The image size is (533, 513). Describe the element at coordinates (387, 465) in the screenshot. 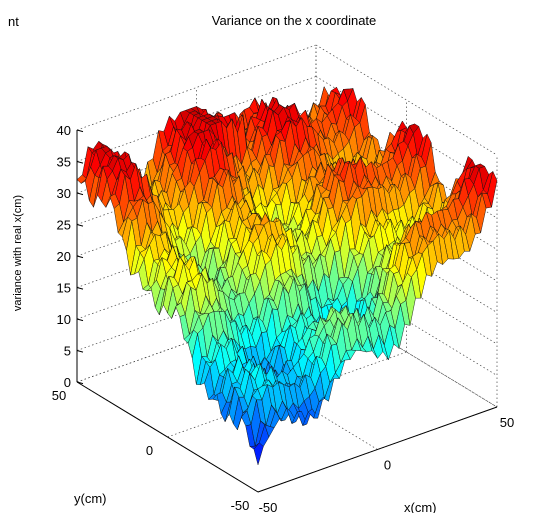

I see `x-tick-label: 0` at that location.